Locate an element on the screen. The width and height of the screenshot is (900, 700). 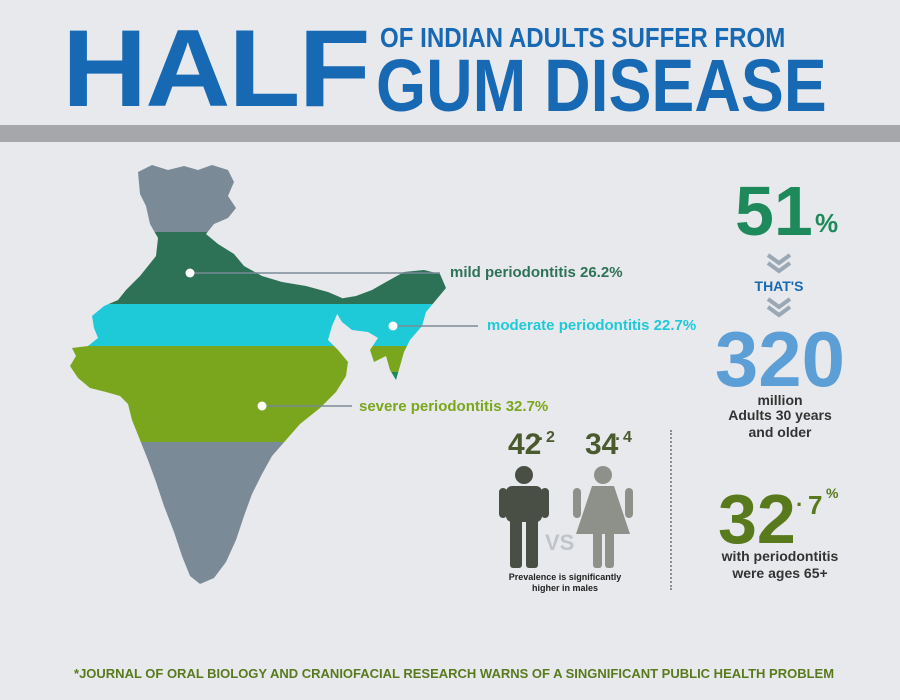
count-desc-2: and older is located at coordinates (780, 432).